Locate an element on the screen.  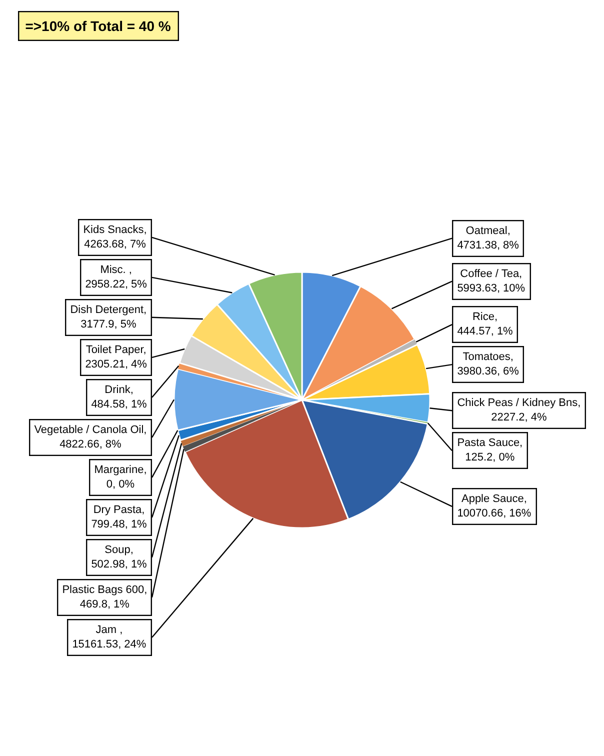
slice-label: Coffee / Tea, 5993.63, 10% is located at coordinates (491, 281).